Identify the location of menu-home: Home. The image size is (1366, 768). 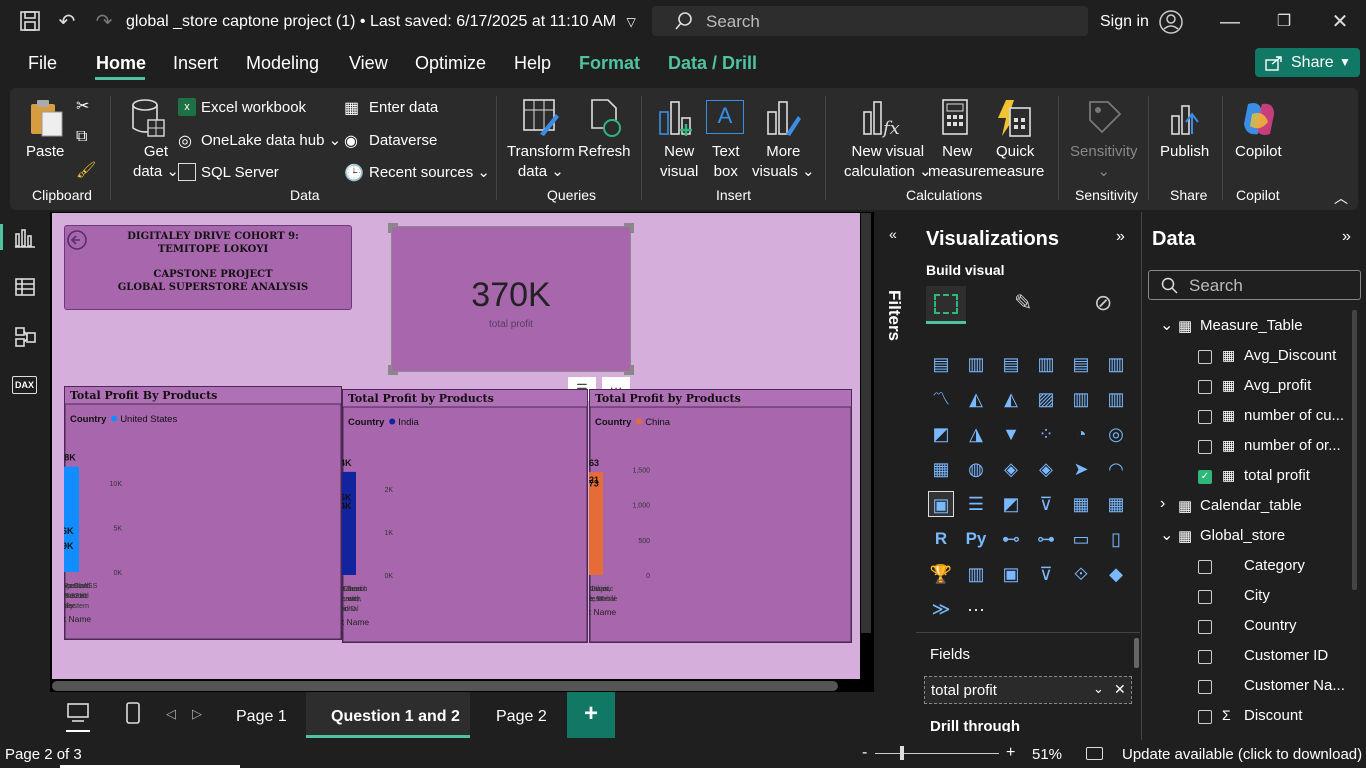
(121, 63).